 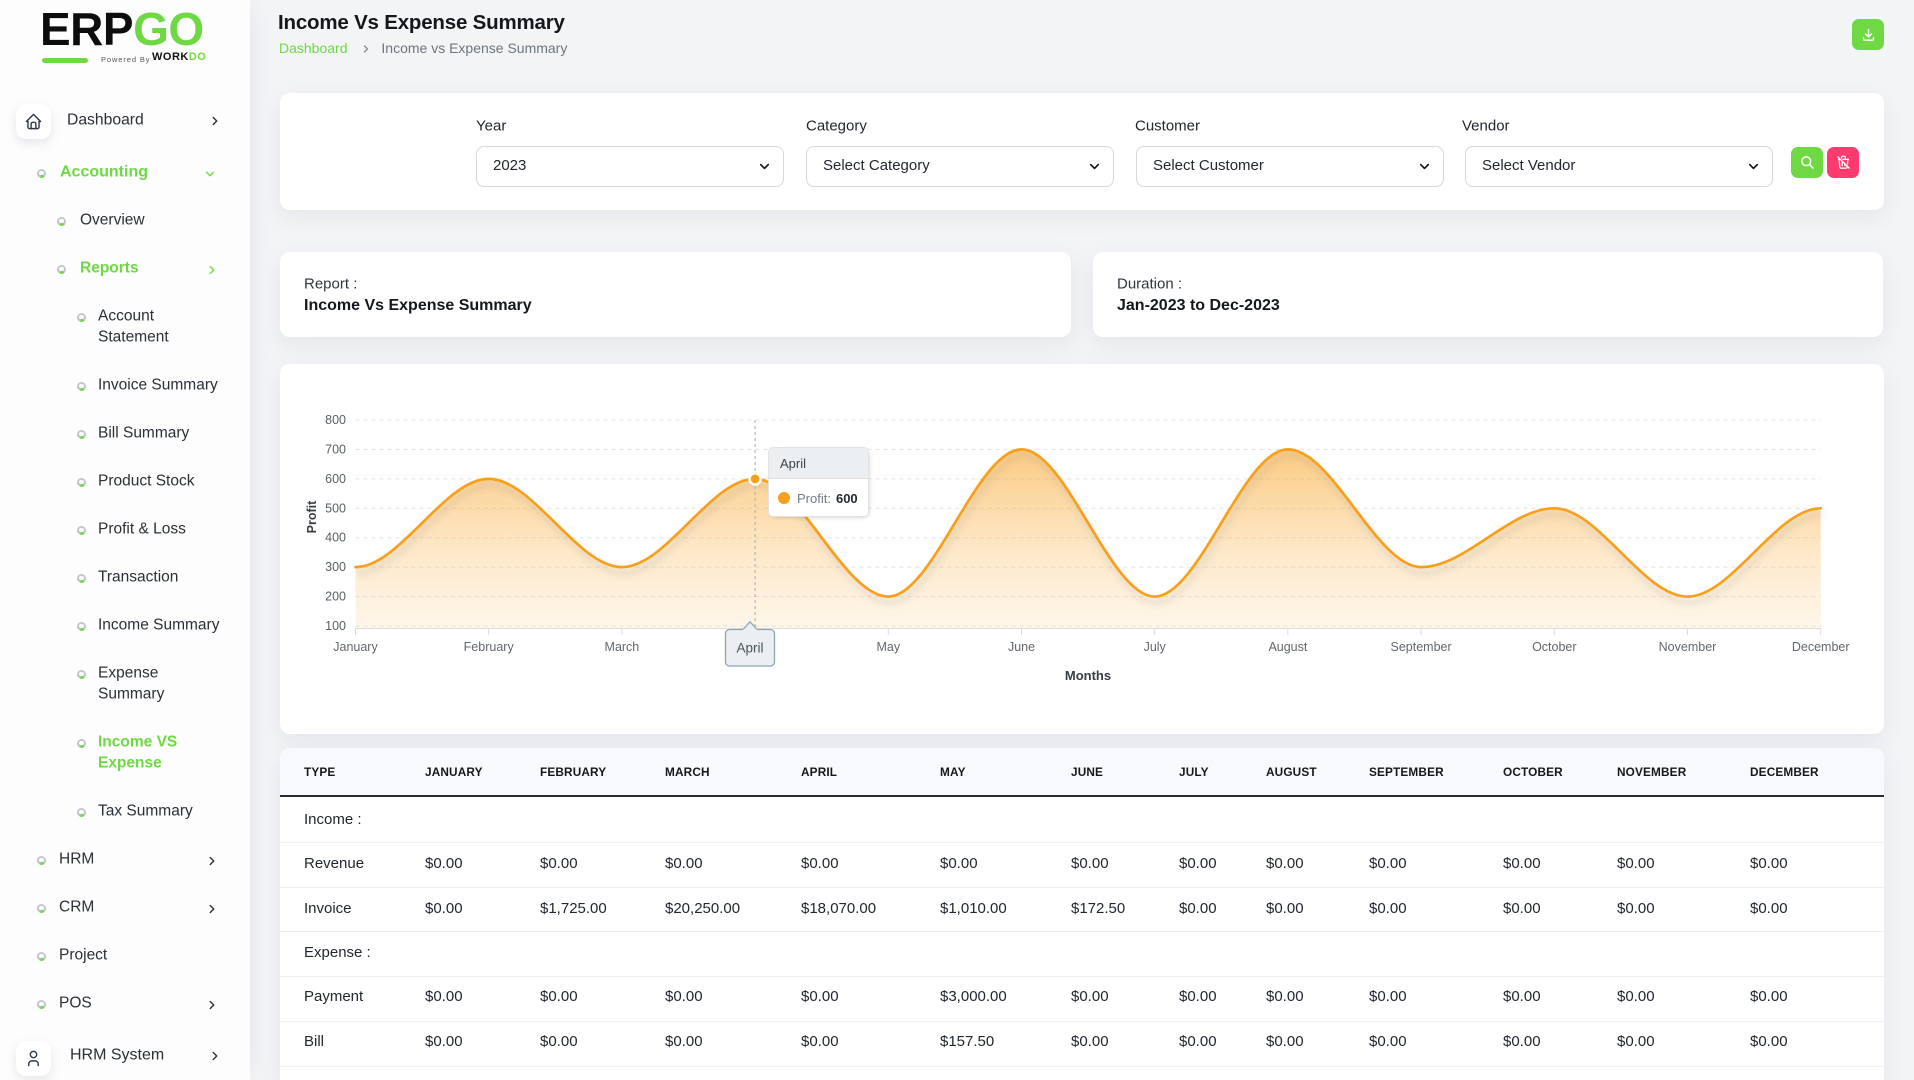 I want to click on svg-text: Profit, so click(x=312, y=516).